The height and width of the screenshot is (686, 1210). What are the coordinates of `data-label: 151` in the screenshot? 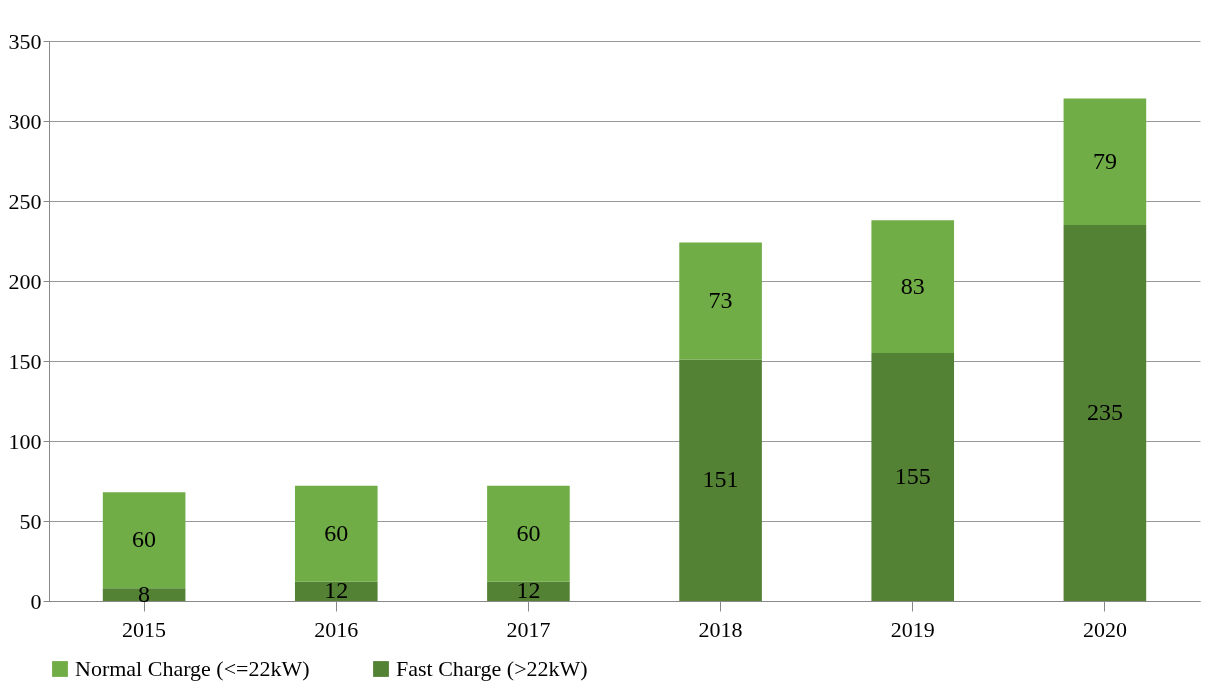 It's located at (720, 479).